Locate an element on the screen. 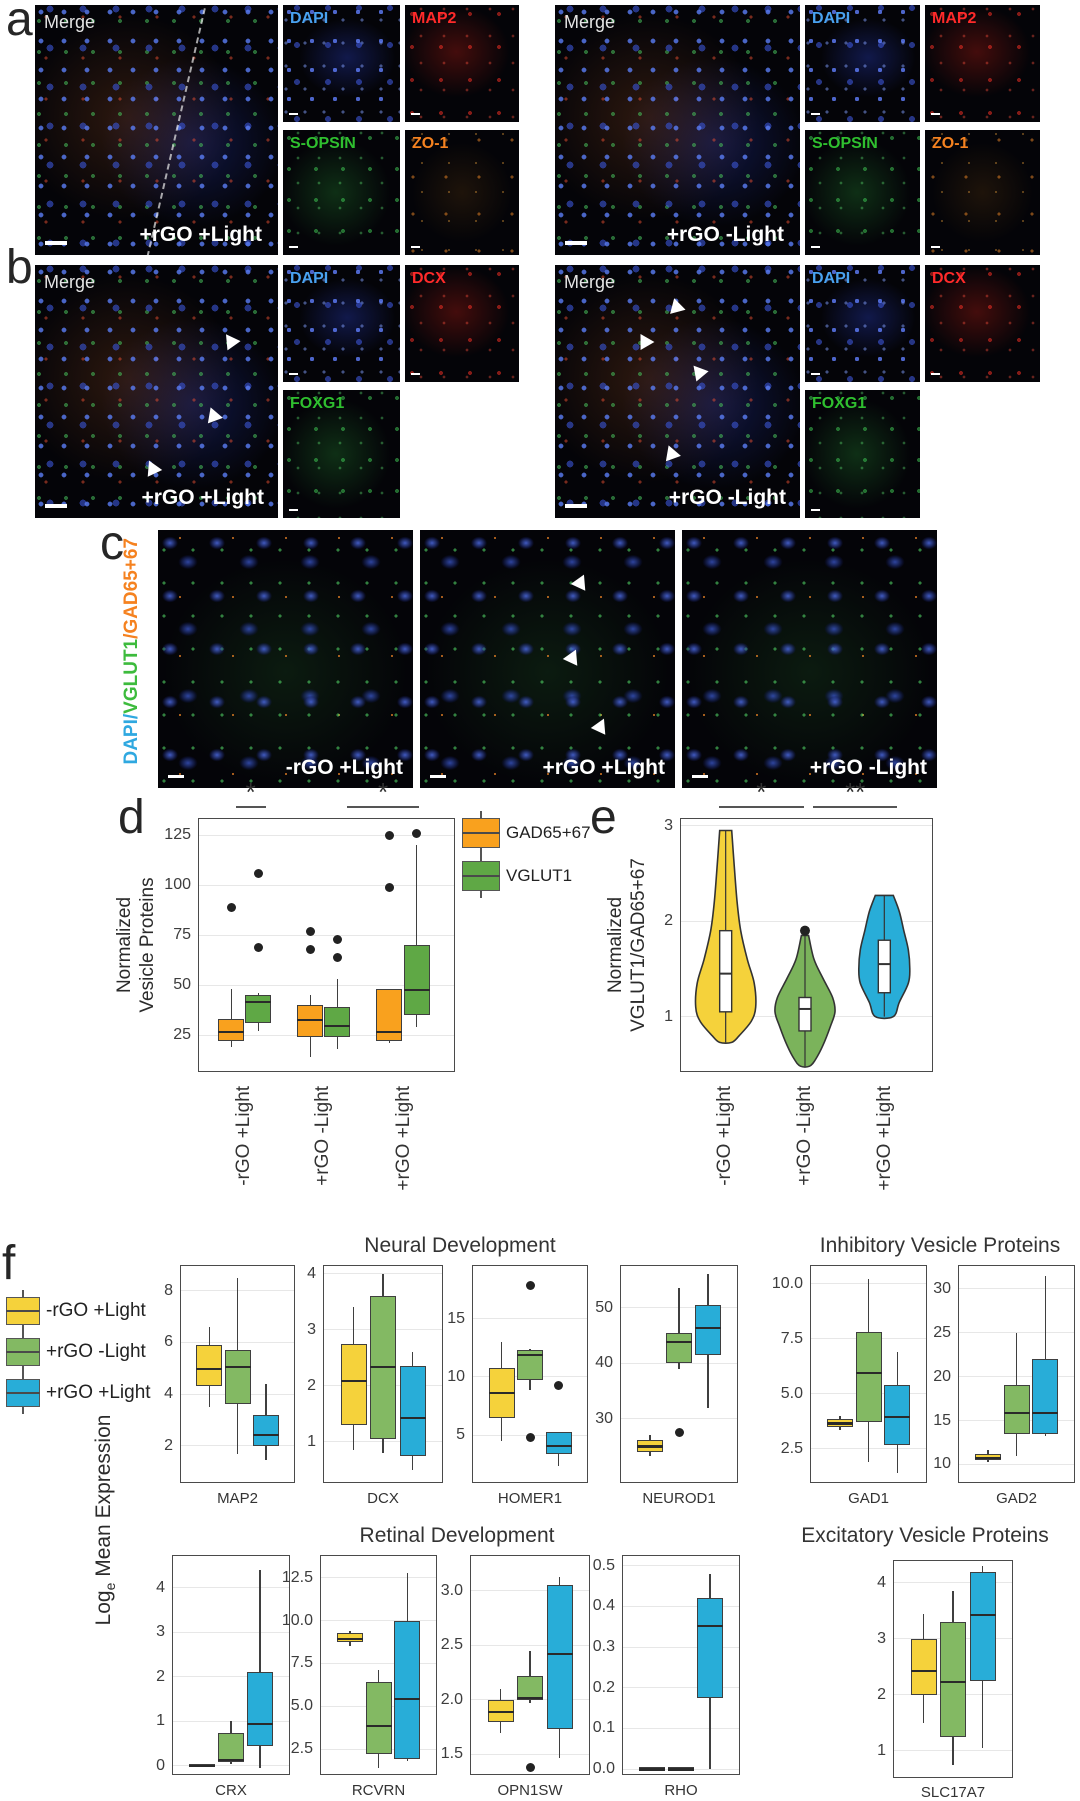 The width and height of the screenshot is (1080, 1801). panel-b-letter: b is located at coordinates (19, 267).